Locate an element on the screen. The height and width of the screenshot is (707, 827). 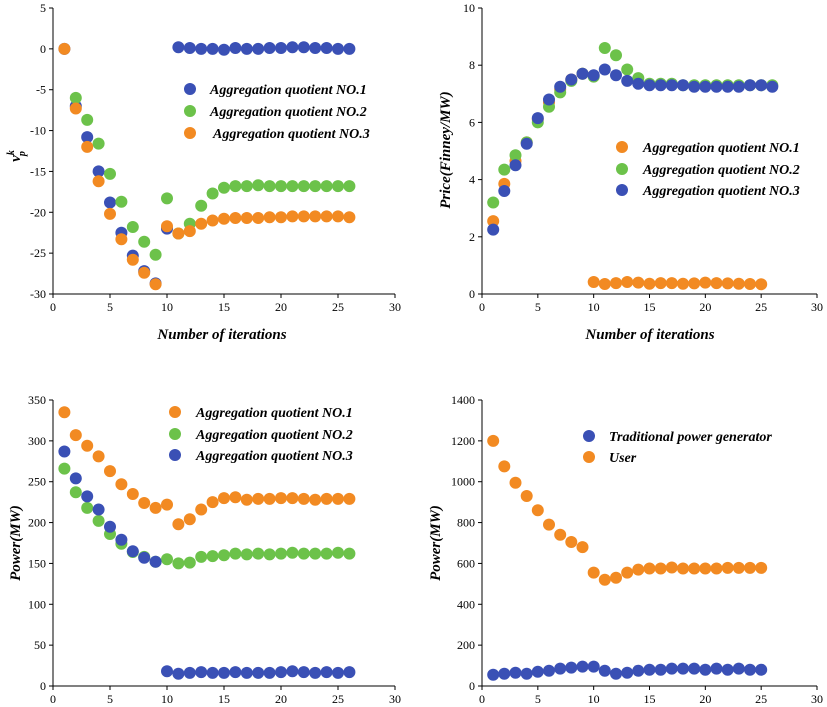
power-gu-x-tick-label: 10 is located at coordinates (594, 699).